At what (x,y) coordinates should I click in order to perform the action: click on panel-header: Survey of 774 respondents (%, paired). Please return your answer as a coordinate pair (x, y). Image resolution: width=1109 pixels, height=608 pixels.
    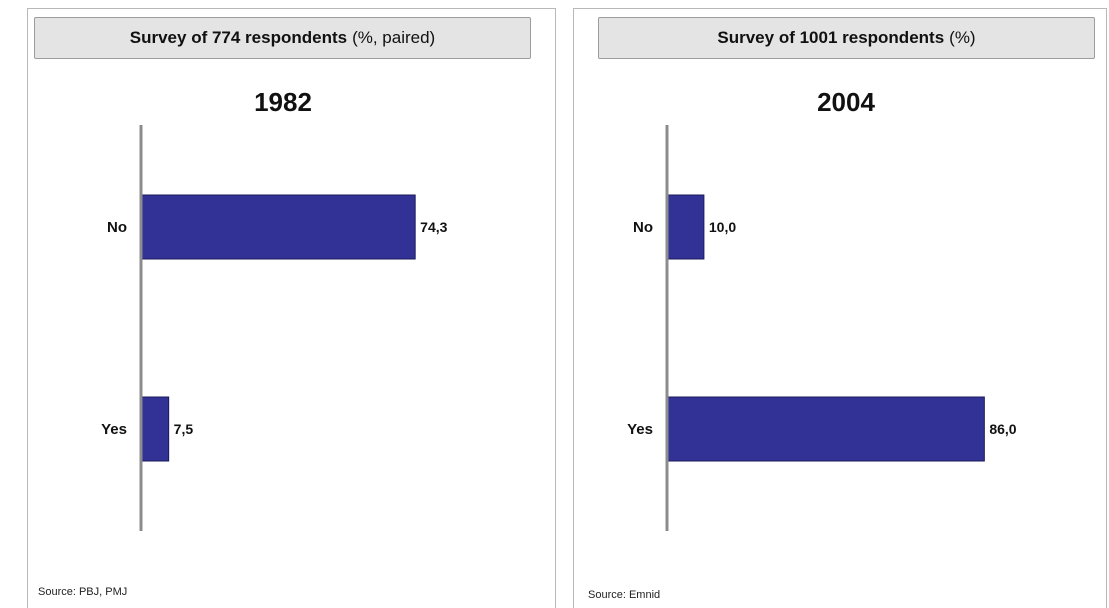
    Looking at the image, I should click on (282, 38).